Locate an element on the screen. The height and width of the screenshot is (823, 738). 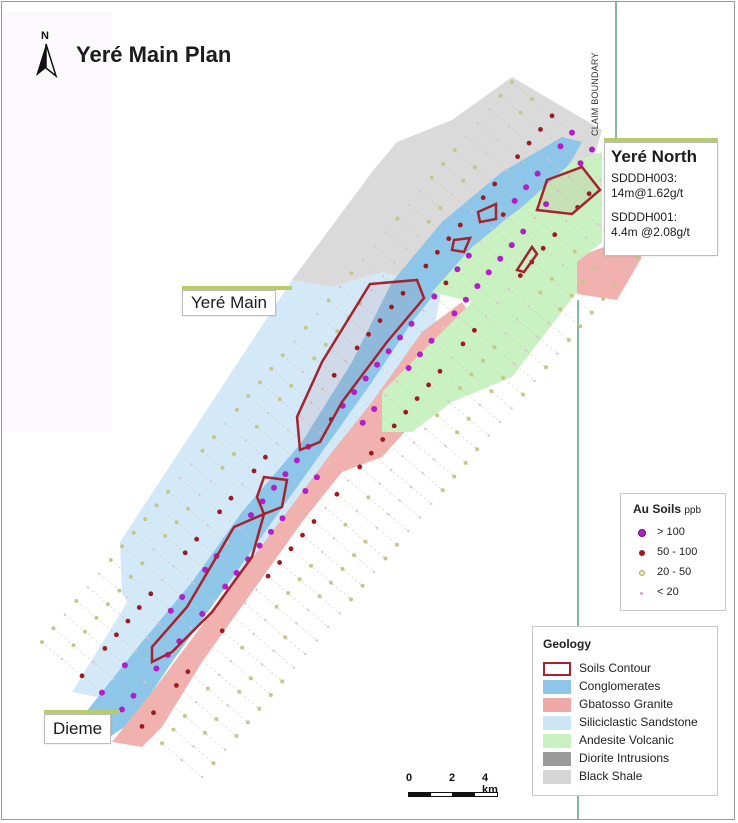
scale-tick-label: 0 is located at coordinates (409, 778).